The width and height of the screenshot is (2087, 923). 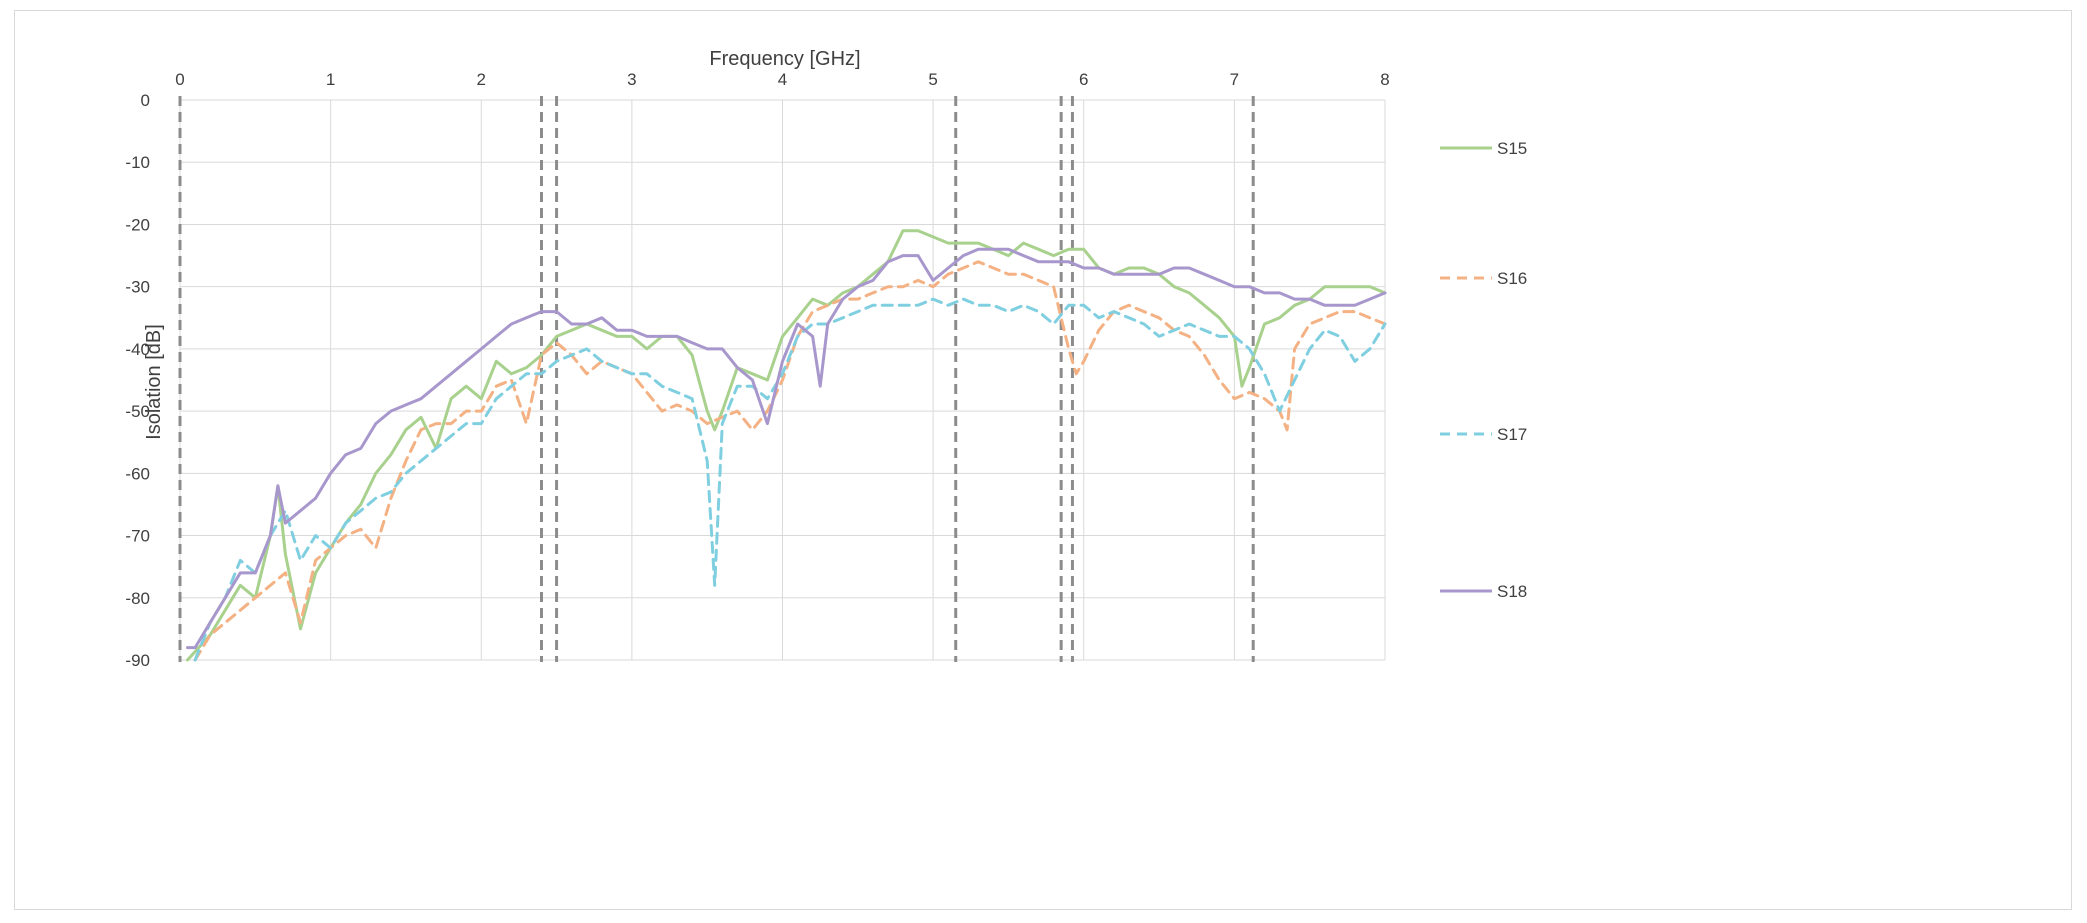 I want to click on y-tick-label: -60, so click(x=137, y=473).